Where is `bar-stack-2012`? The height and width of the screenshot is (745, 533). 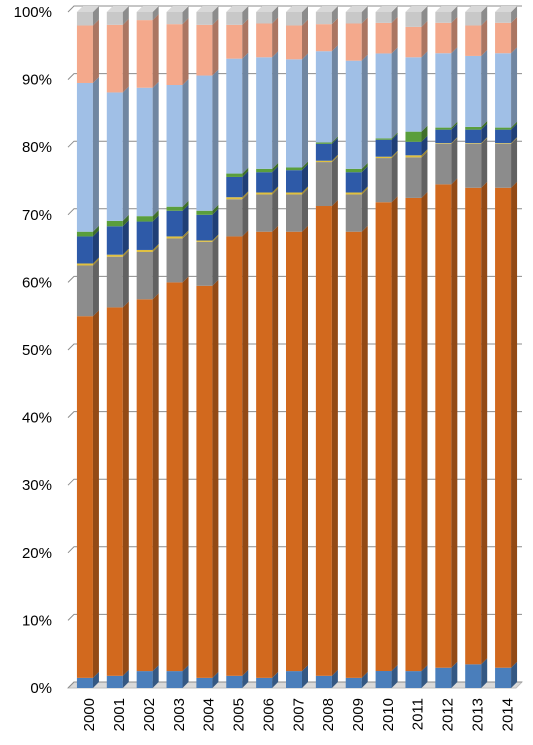
bar-stack-2012 is located at coordinates (446, 347).